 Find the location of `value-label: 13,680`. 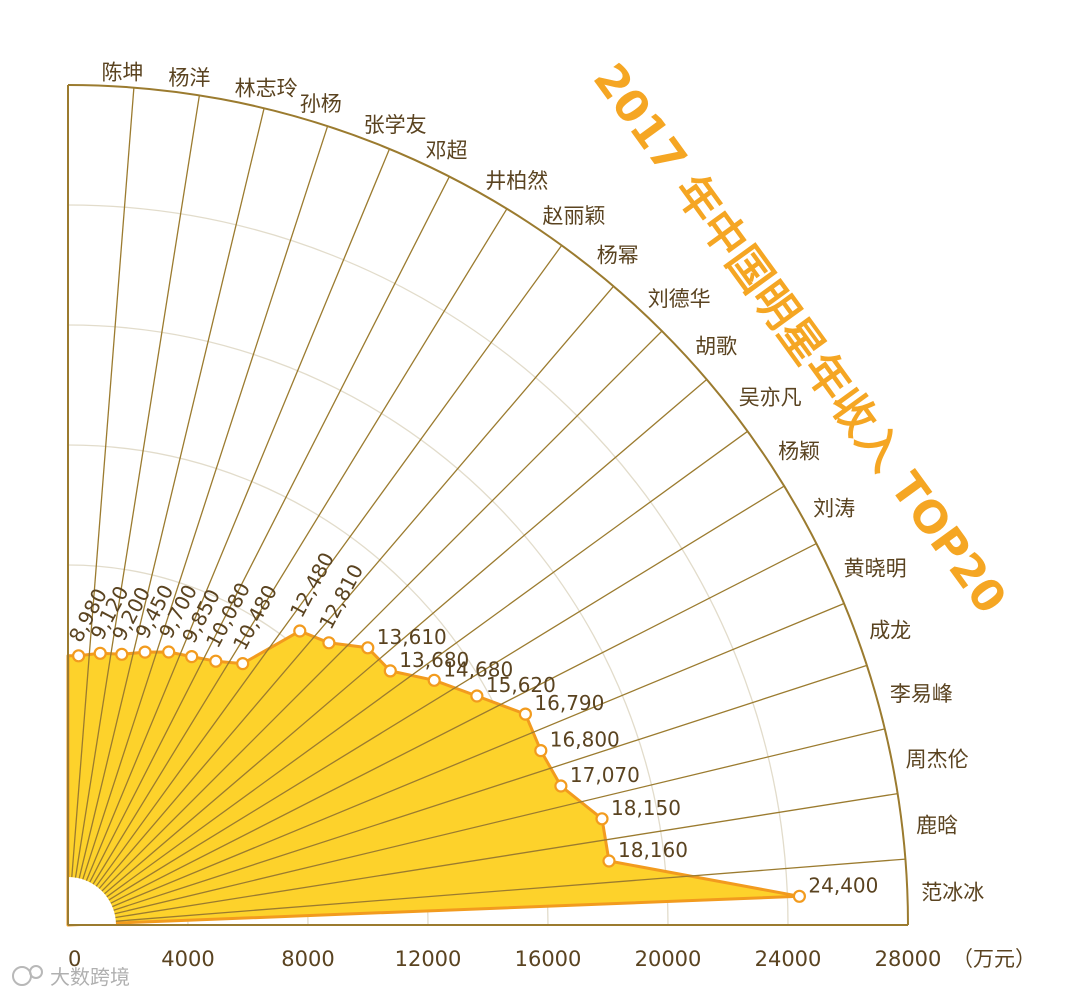

value-label: 13,680 is located at coordinates (434, 660).